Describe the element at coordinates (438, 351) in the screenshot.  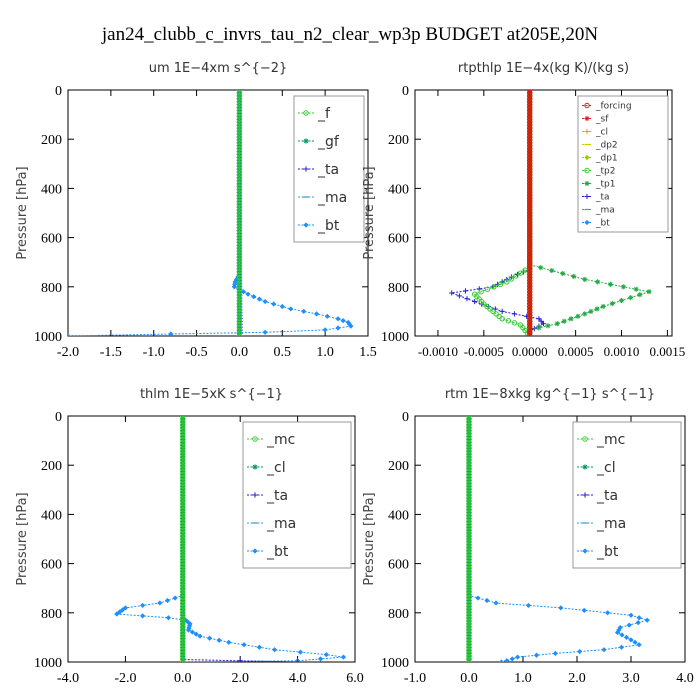
I see `x-tick-label: -0.0010` at that location.